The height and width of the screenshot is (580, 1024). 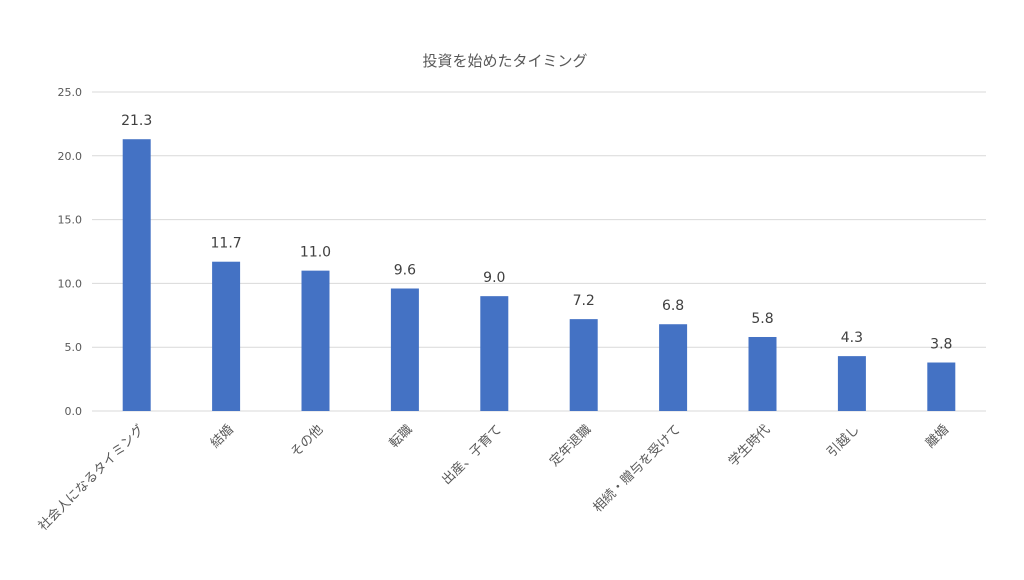 I want to click on data-label: 11.7, so click(x=226, y=244).